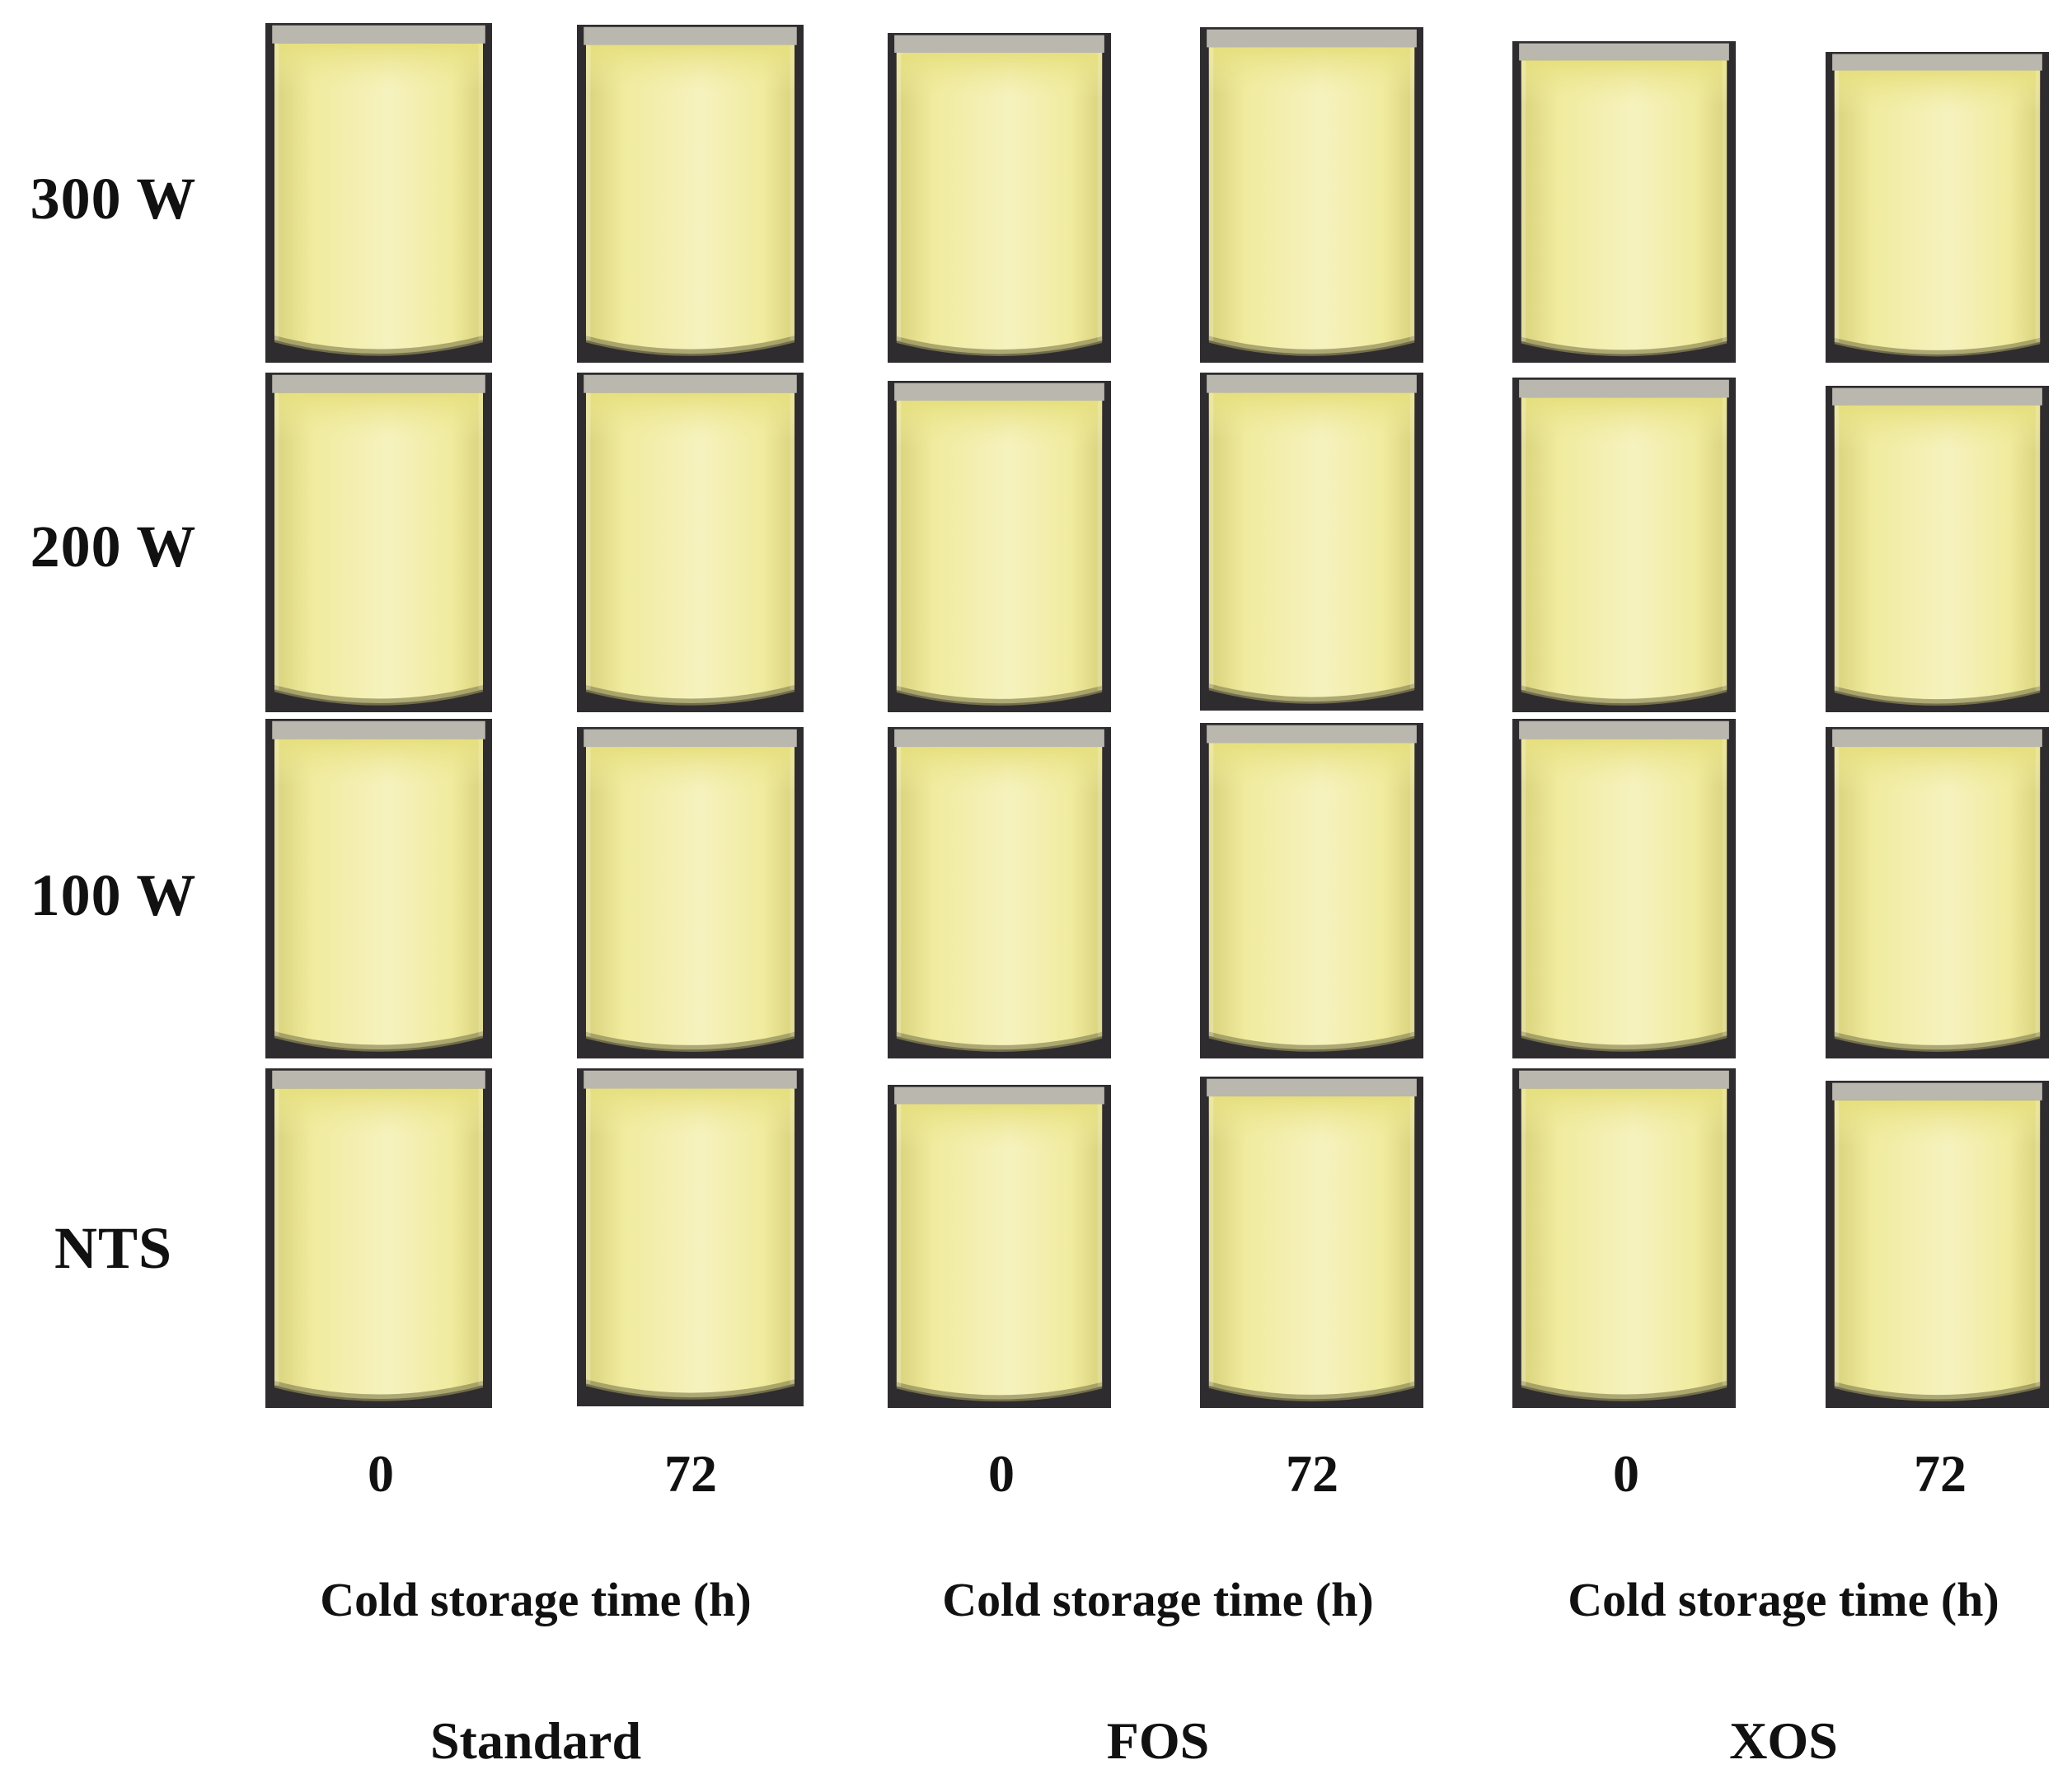 Image resolution: width=2072 pixels, height=1788 pixels. I want to click on beaker-photo-300w-fos-72h, so click(1311, 195).